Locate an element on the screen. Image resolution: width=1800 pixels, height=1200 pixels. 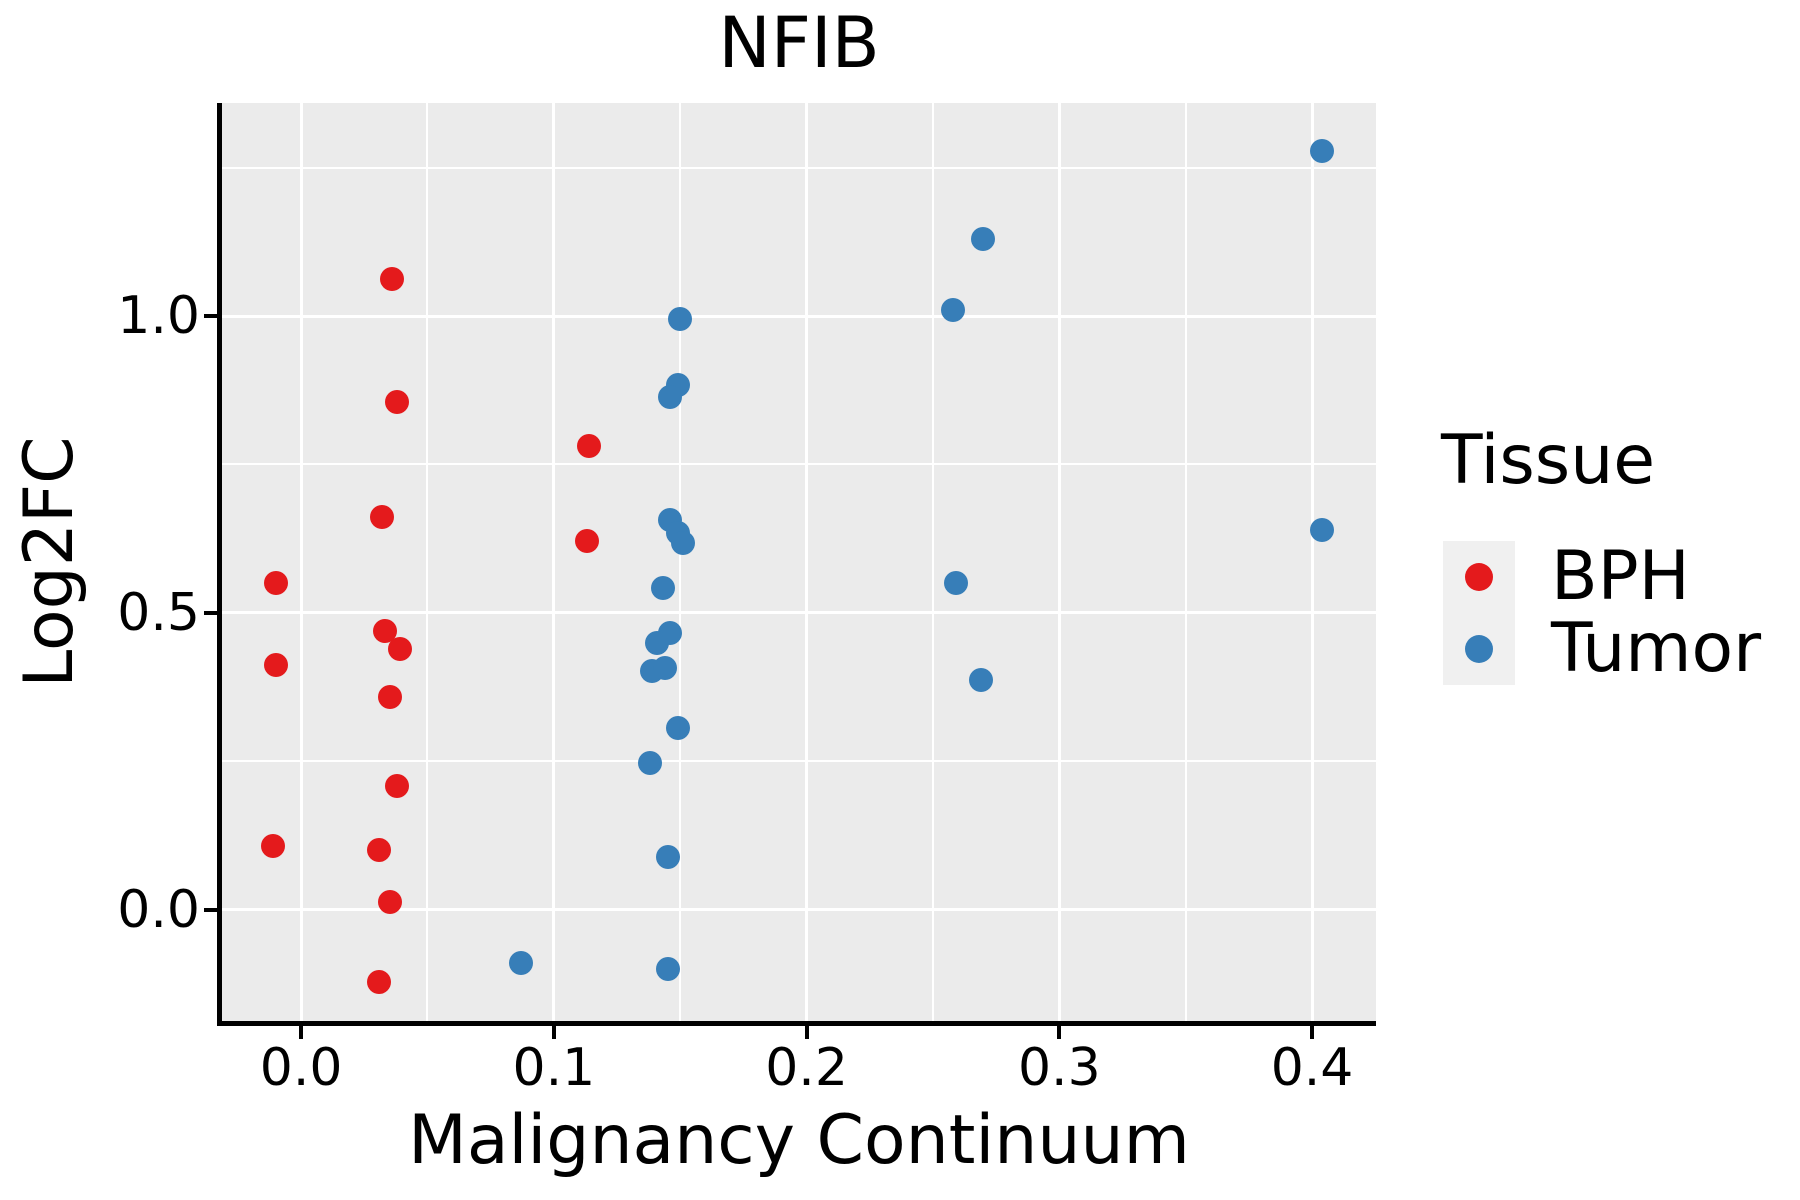
x-tick-label: 0.3 is located at coordinates (1059, 1068).